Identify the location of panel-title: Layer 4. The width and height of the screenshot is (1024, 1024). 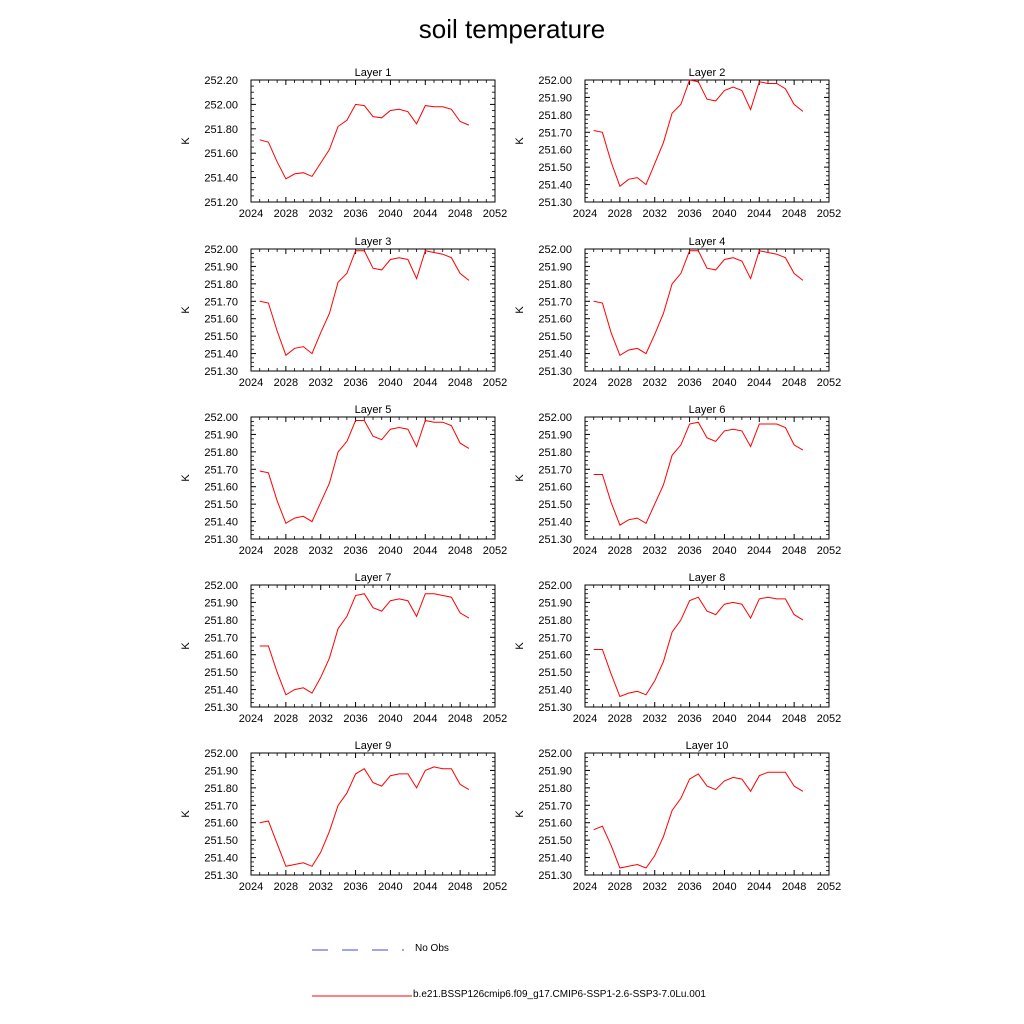
(707, 242).